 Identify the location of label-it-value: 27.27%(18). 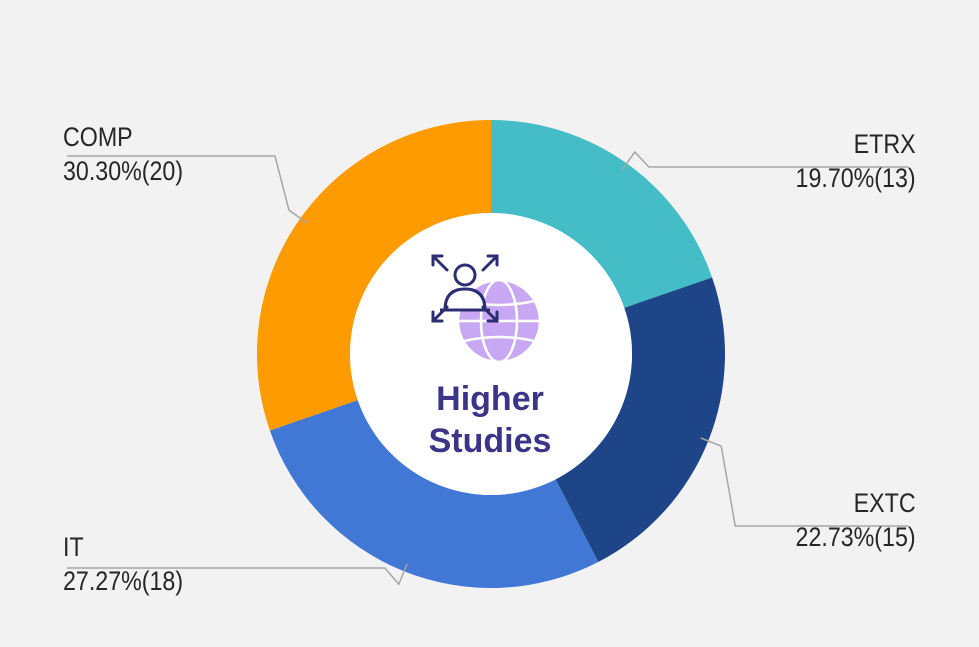
(123, 581).